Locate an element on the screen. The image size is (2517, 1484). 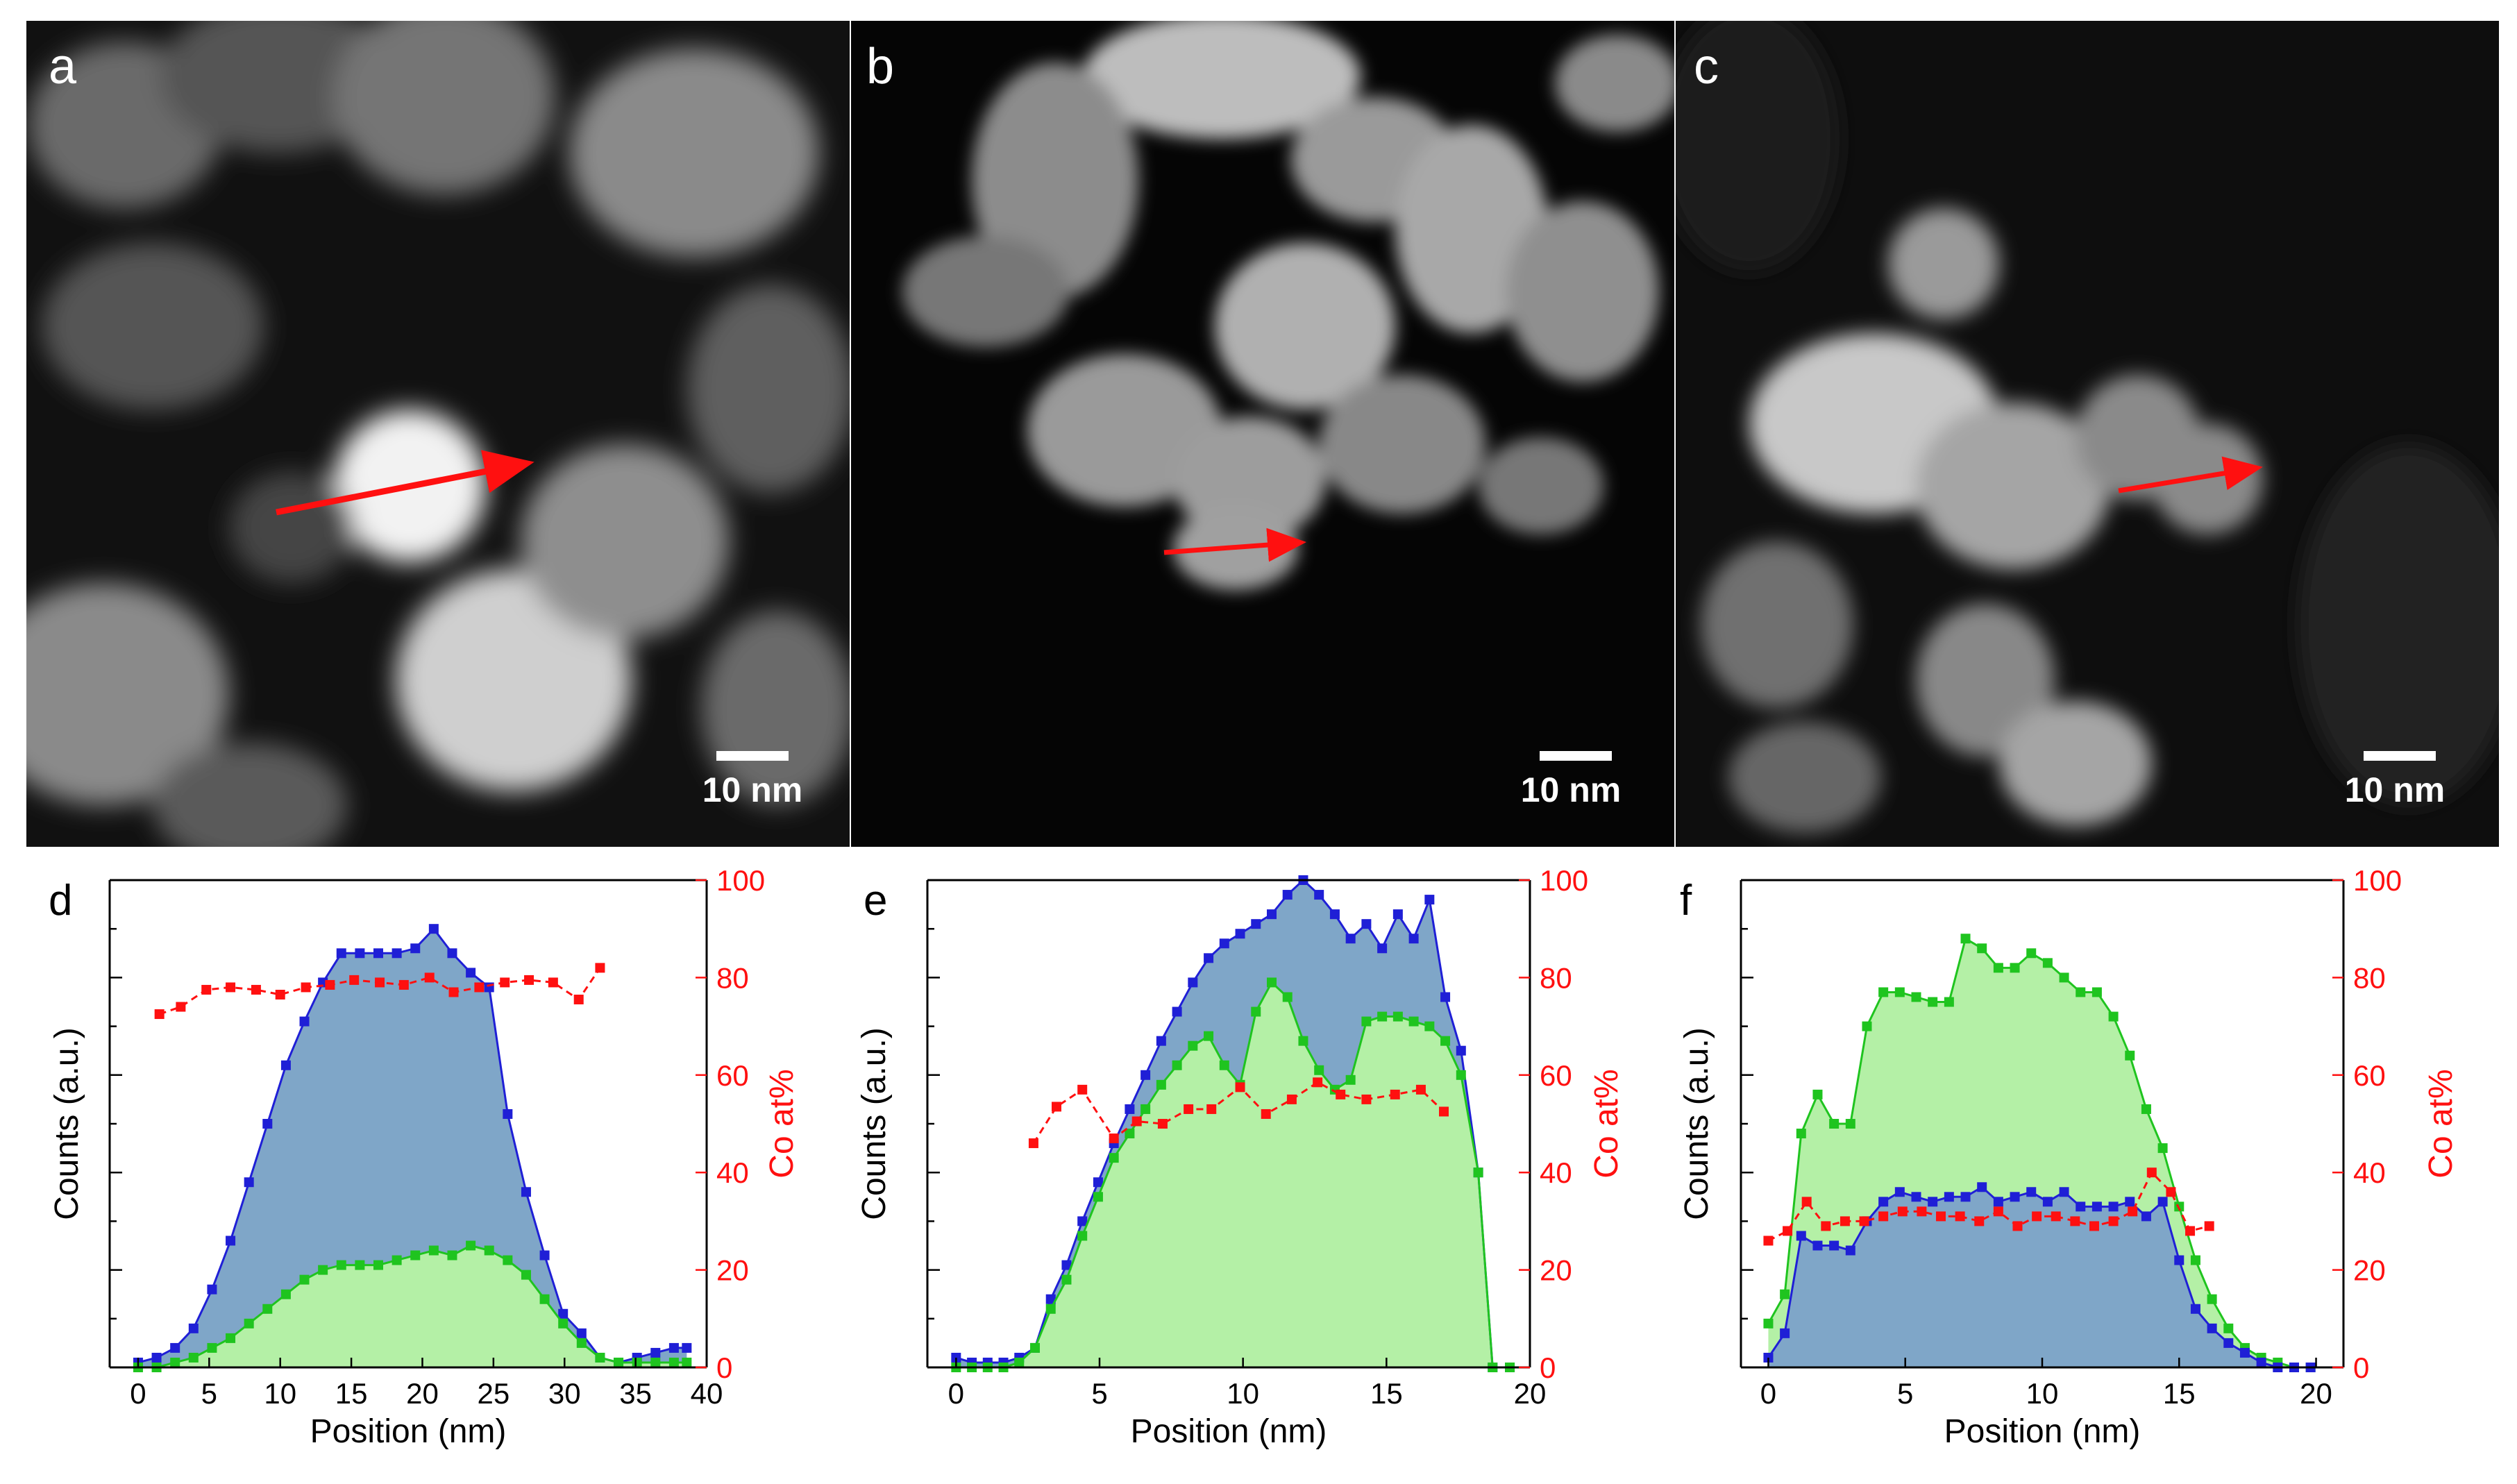
panel-label-a: a is located at coordinates (63, 66).